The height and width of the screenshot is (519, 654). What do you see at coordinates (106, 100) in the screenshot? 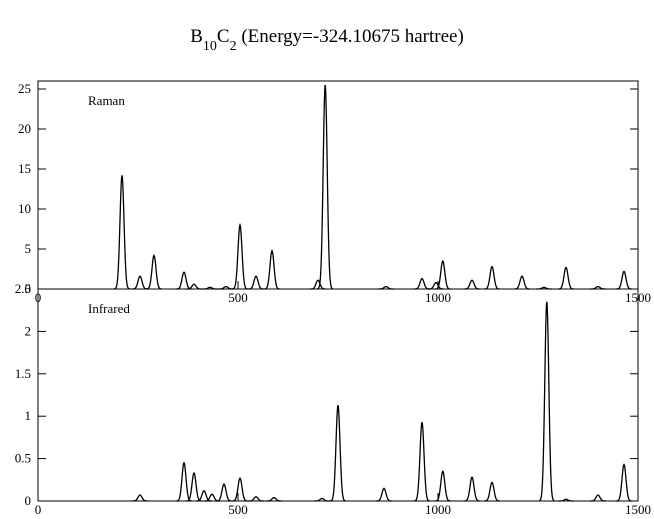
I see `panel-label: Raman` at bounding box center [106, 100].